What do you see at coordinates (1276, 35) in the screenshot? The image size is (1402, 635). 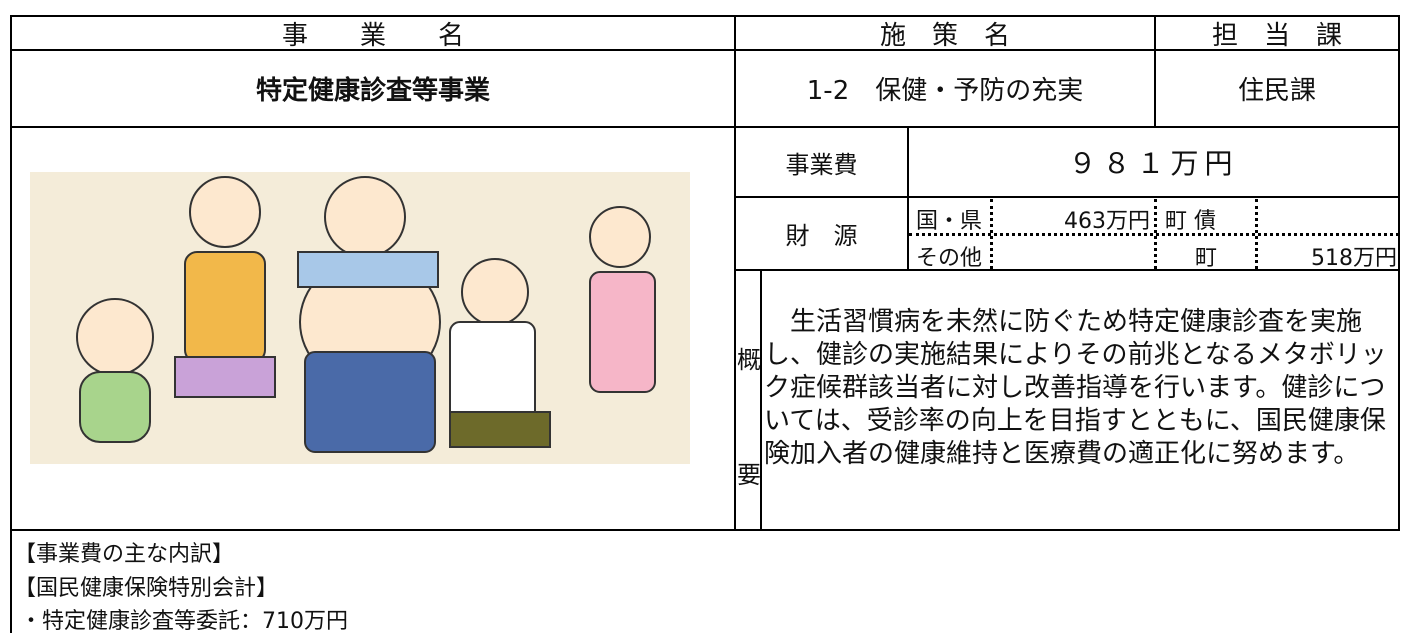 I see `header-cell: 担 当 課` at bounding box center [1276, 35].